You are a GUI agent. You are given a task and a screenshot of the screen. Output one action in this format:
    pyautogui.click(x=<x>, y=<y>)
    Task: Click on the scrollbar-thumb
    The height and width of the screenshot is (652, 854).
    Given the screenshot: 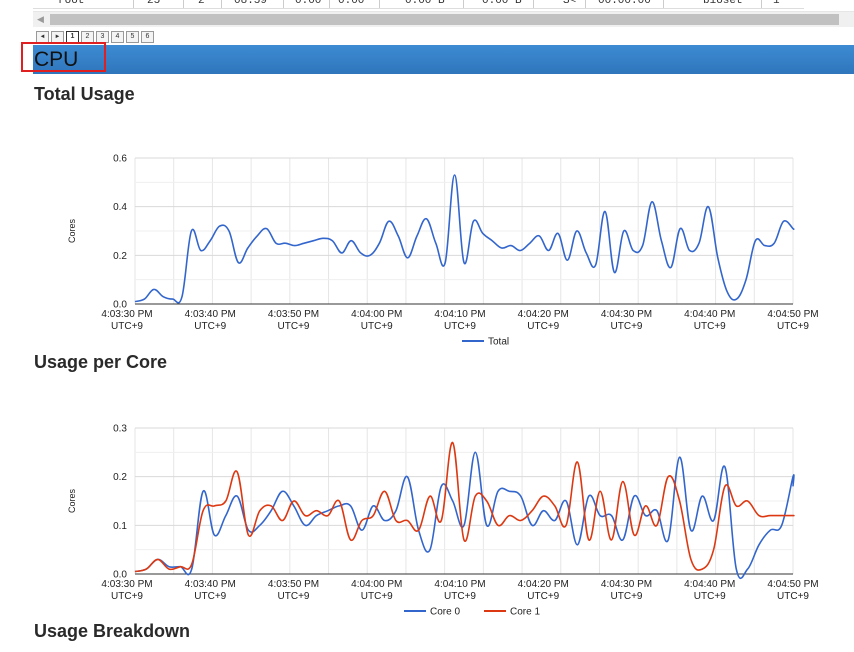 What is the action you would take?
    pyautogui.click(x=444, y=19)
    